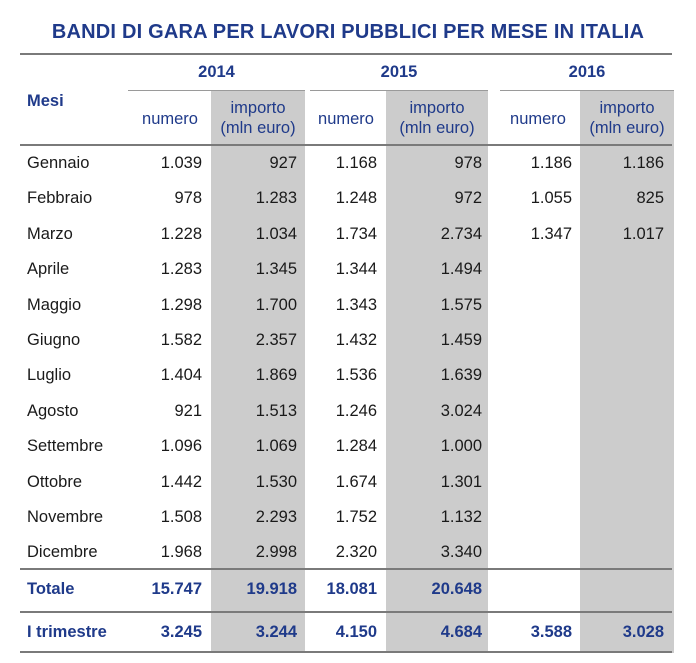 Image resolution: width=696 pixels, height=663 pixels. What do you see at coordinates (551, 233) in the screenshot?
I see `cell-n2016: 1.347` at bounding box center [551, 233].